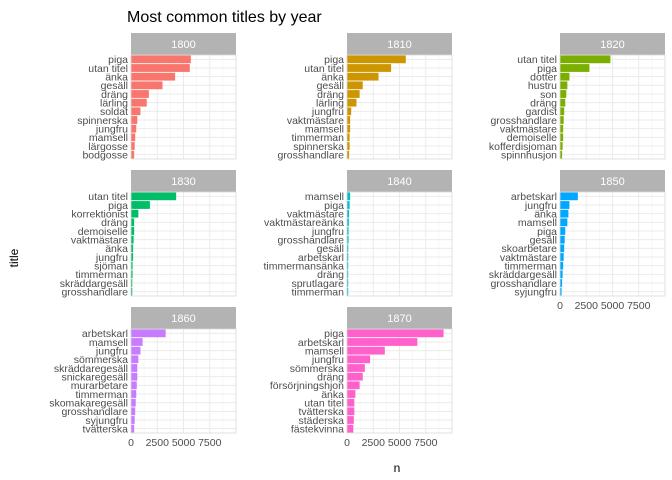 The height and width of the screenshot is (480, 672). What do you see at coordinates (108, 147) in the screenshot?
I see `y-tick-label: lärgosse` at bounding box center [108, 147].